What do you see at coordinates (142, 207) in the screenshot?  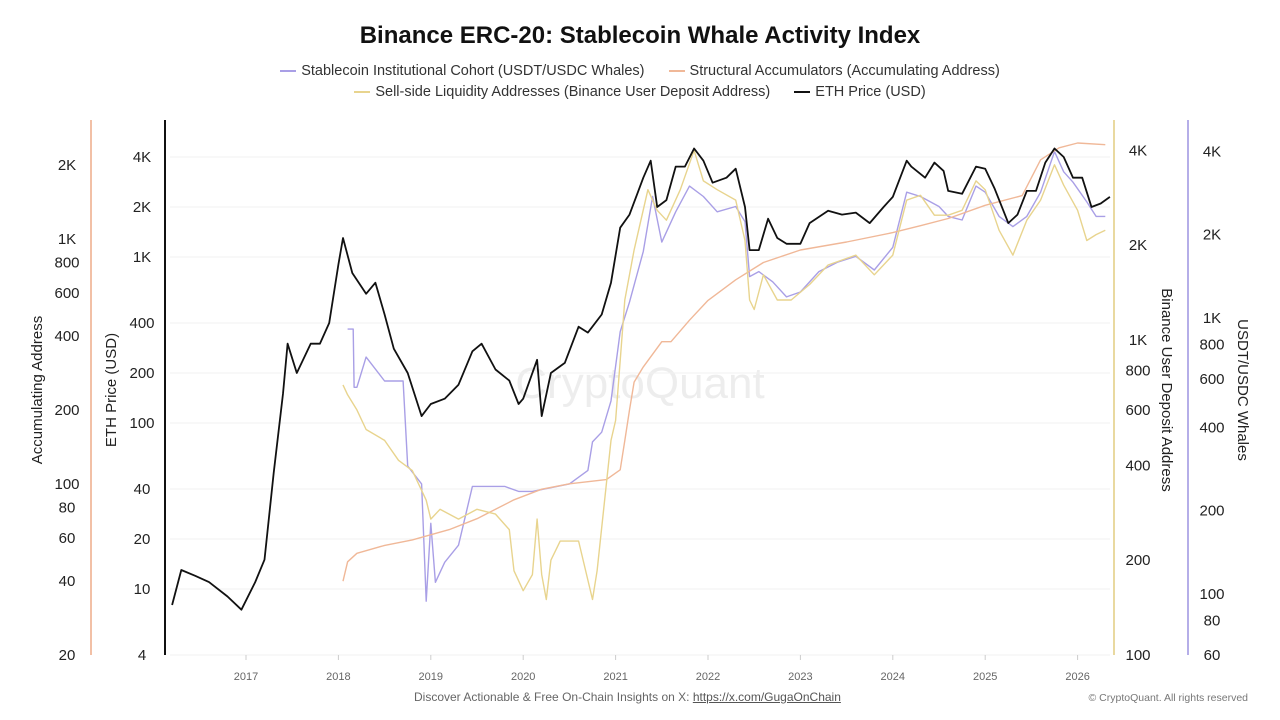 I see `y-tick-label-eth: 2K` at bounding box center [142, 207].